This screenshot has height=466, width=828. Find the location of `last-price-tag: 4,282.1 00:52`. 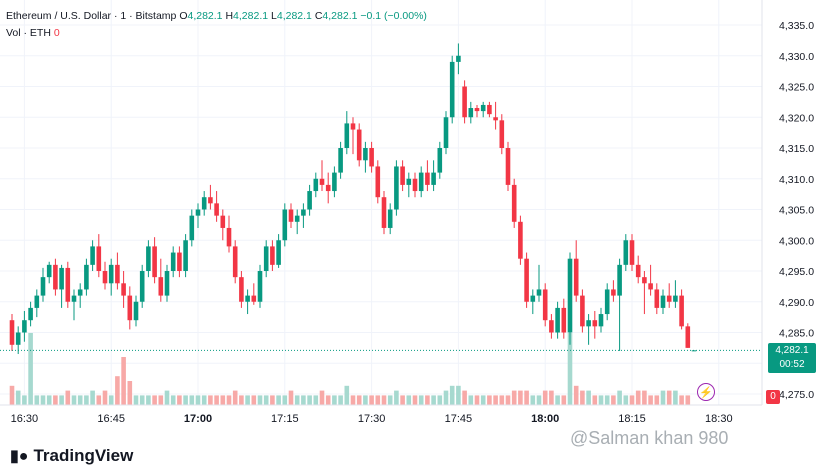

last-price-tag: 4,282.1 00:52 is located at coordinates (792, 358).